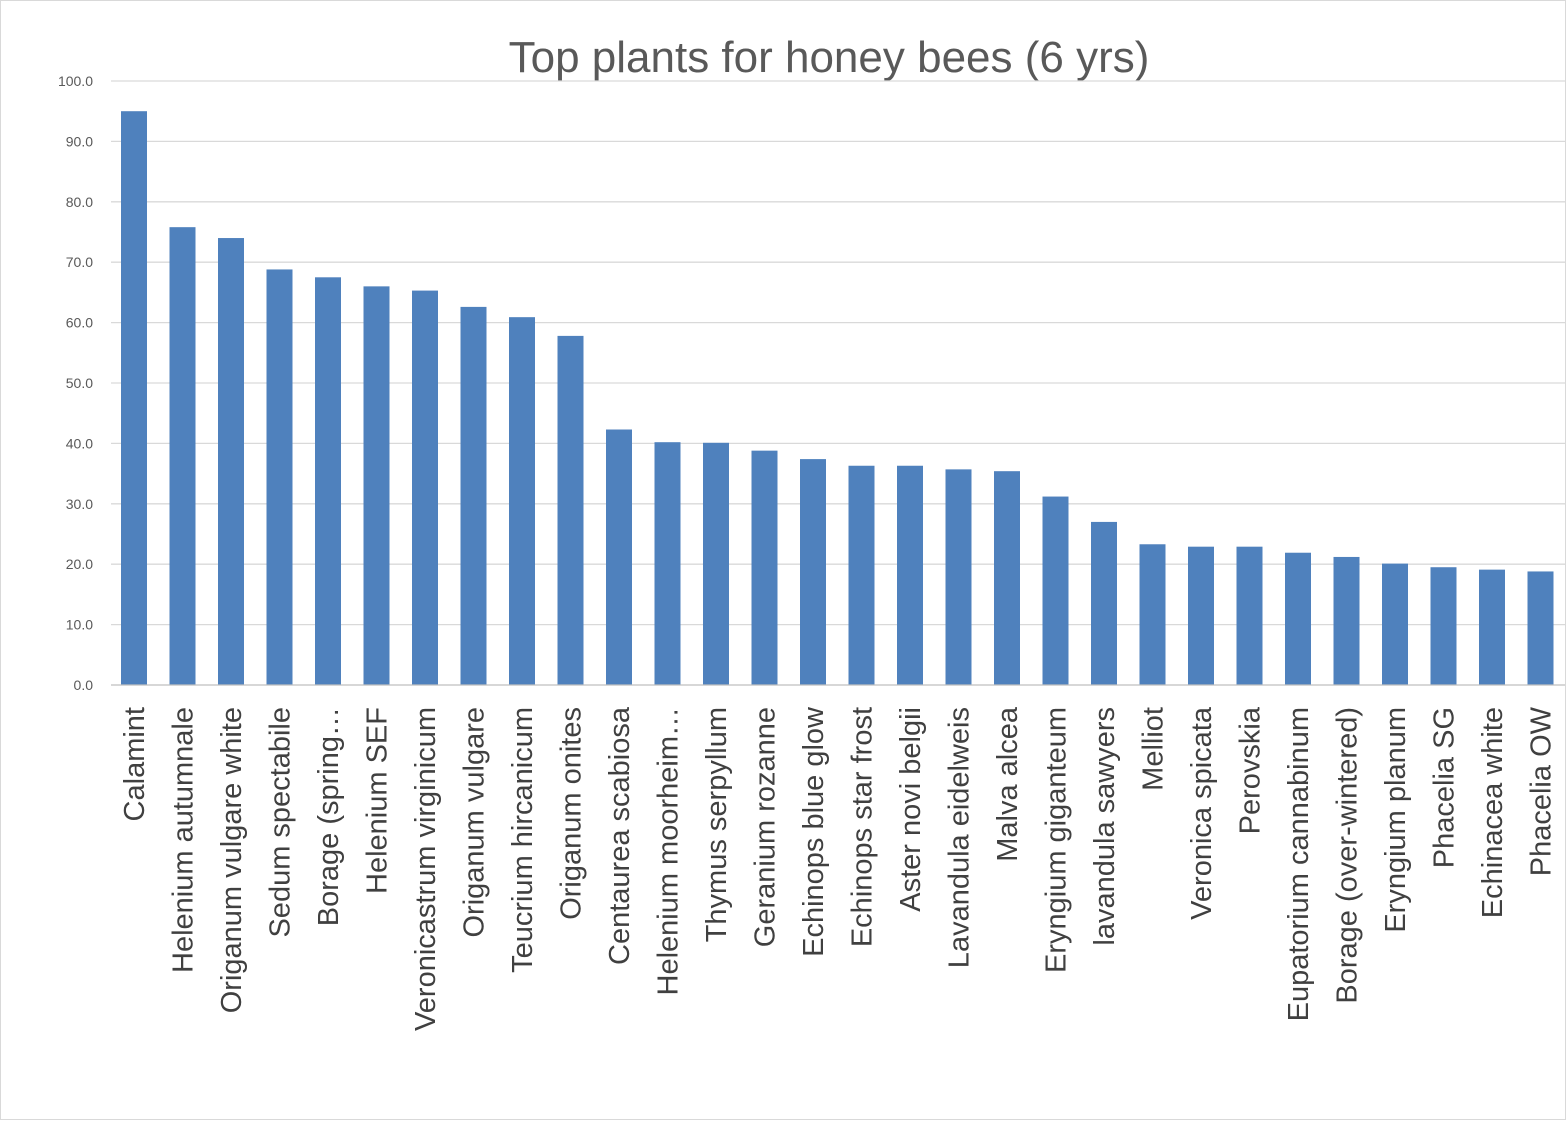  I want to click on x-category-label: Centaurea scabiosa, so click(620, 835).